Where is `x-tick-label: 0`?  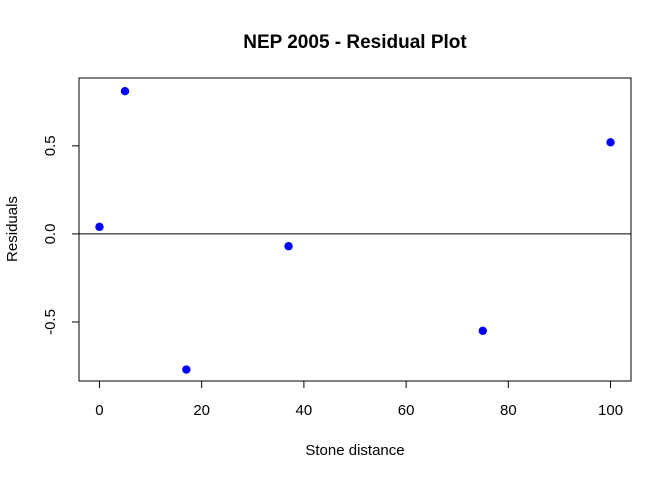 x-tick-label: 0 is located at coordinates (99, 410).